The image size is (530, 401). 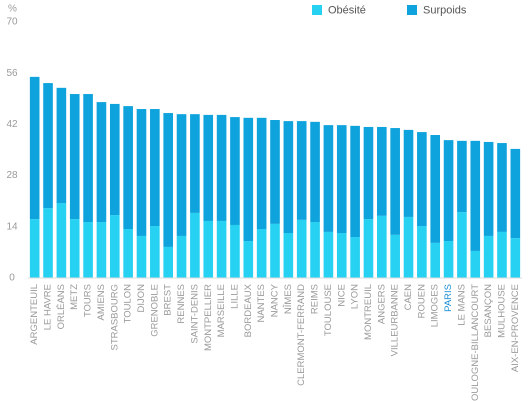 I want to click on x-tick-label: REIMS, so click(x=315, y=299).